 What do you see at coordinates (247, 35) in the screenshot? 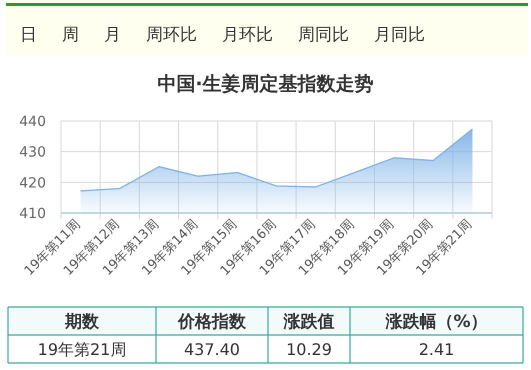
I see `text: 月环比` at bounding box center [247, 35].